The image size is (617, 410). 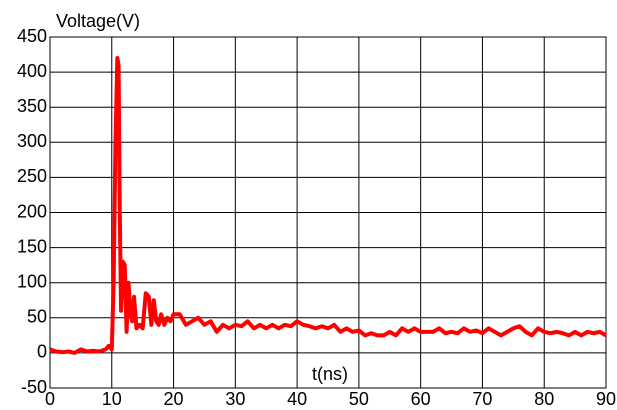 I want to click on y-tick-label: 450, so click(x=32, y=36).